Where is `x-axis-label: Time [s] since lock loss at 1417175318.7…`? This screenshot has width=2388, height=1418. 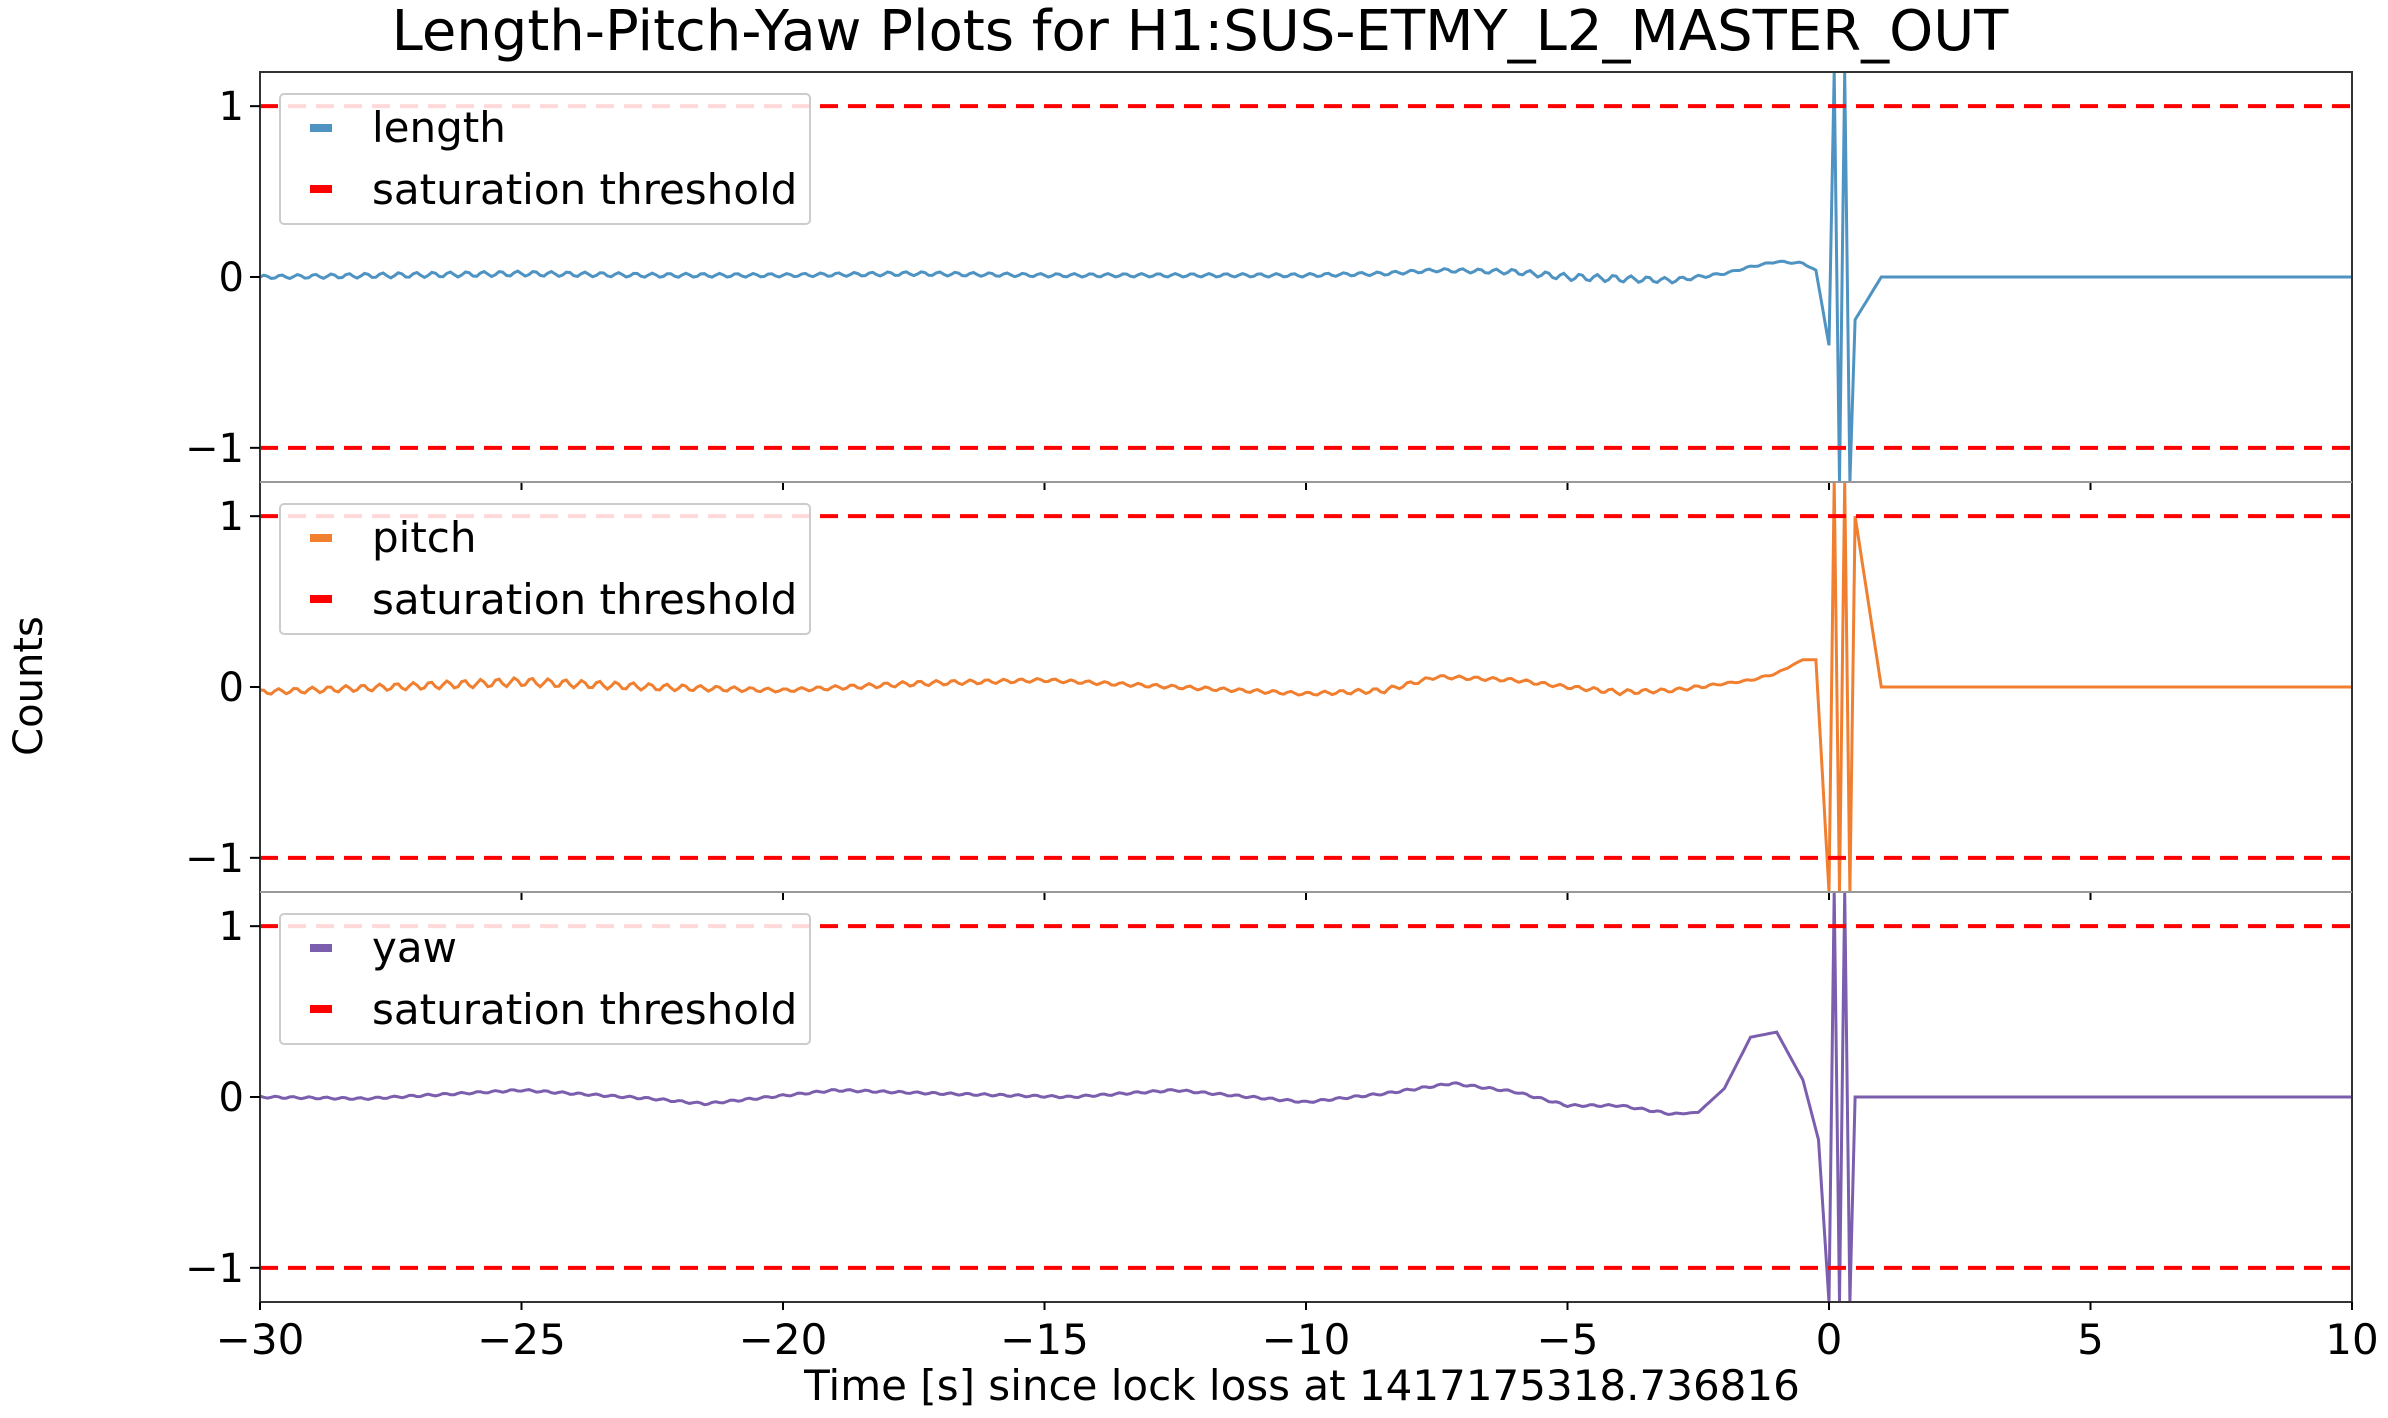 x-axis-label: Time [s] since lock loss at 1417175318.7… is located at coordinates (1301, 1385).